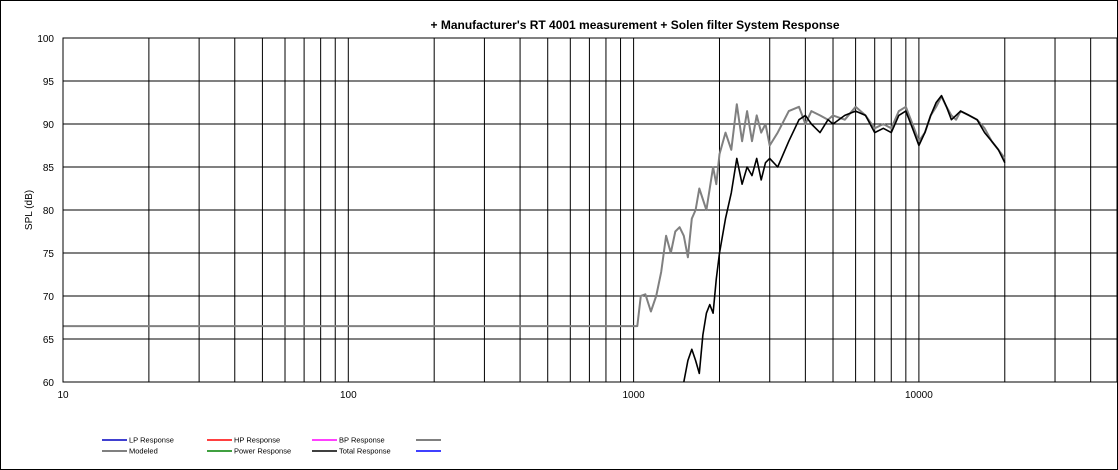 This screenshot has height=470, width=1118. I want to click on y-tick-label: 100, so click(45, 39).